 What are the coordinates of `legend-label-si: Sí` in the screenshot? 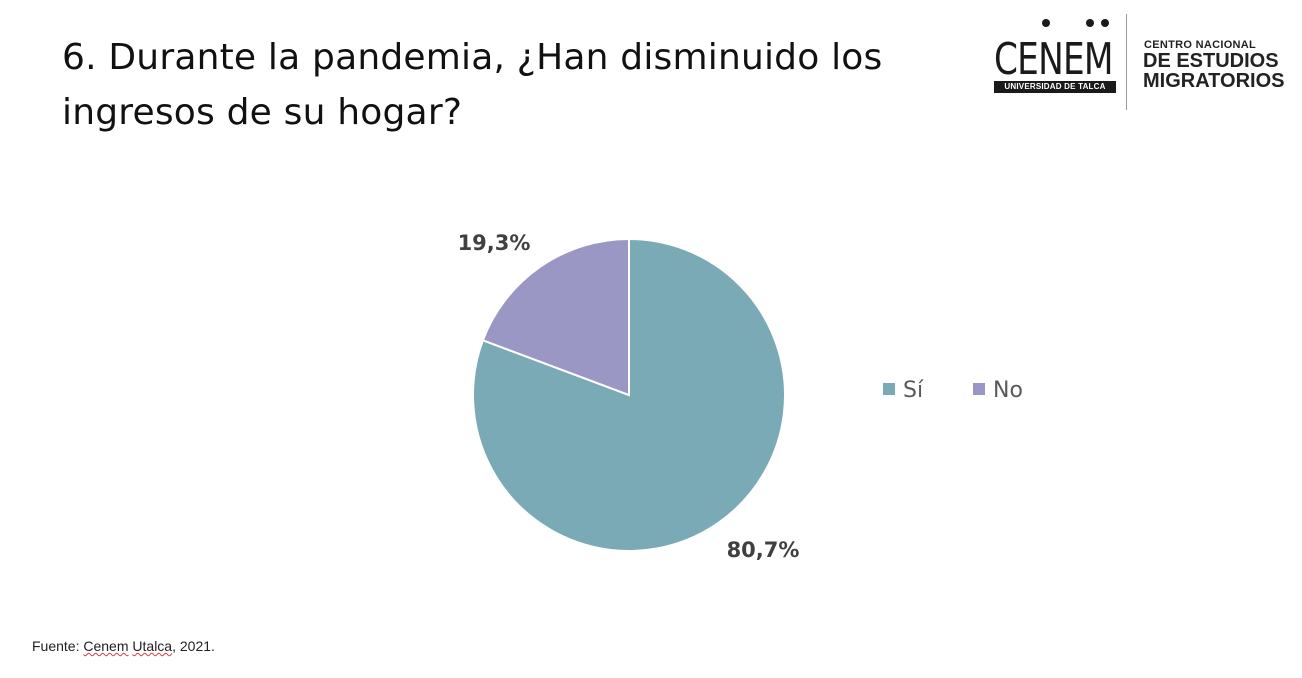 It's located at (913, 390).